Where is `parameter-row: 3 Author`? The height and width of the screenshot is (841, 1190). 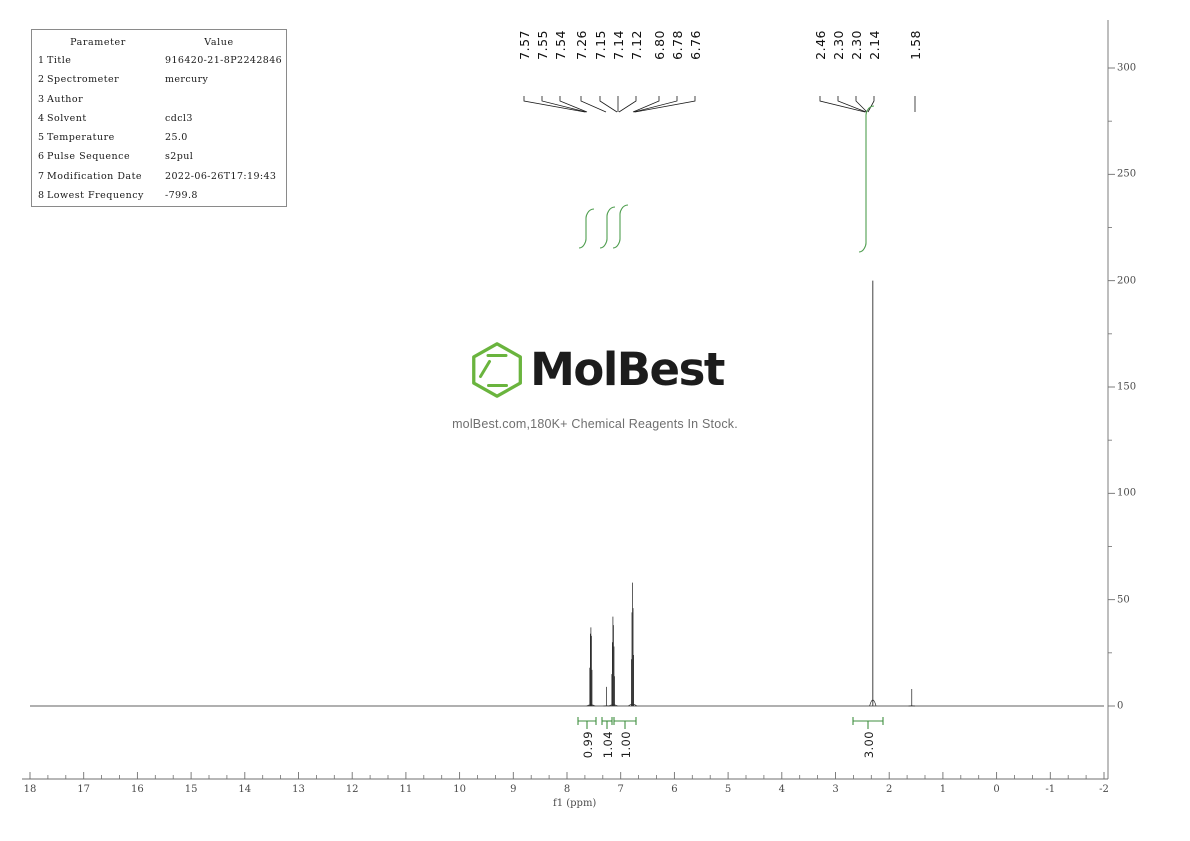 parameter-row: 3 Author is located at coordinates (162, 99).